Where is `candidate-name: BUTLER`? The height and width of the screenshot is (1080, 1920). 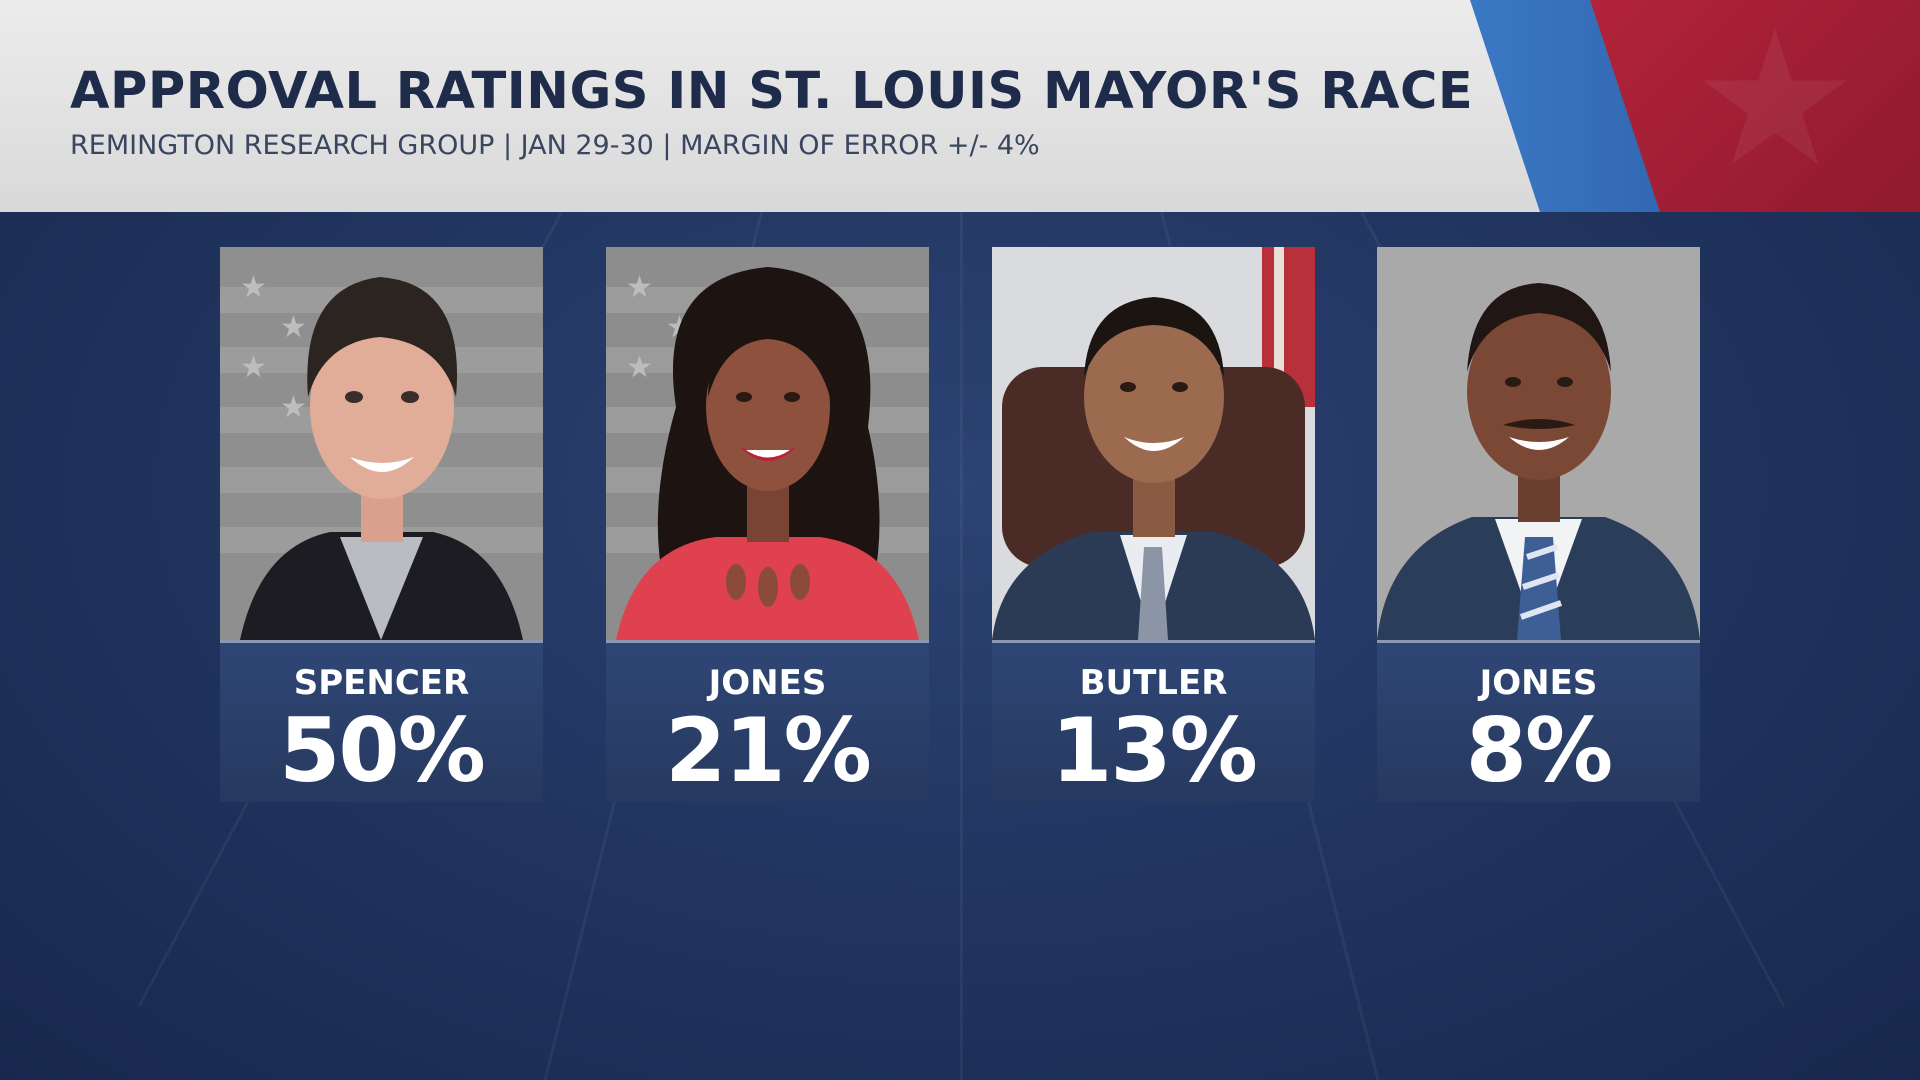
candidate-name: BUTLER is located at coordinates (1153, 683).